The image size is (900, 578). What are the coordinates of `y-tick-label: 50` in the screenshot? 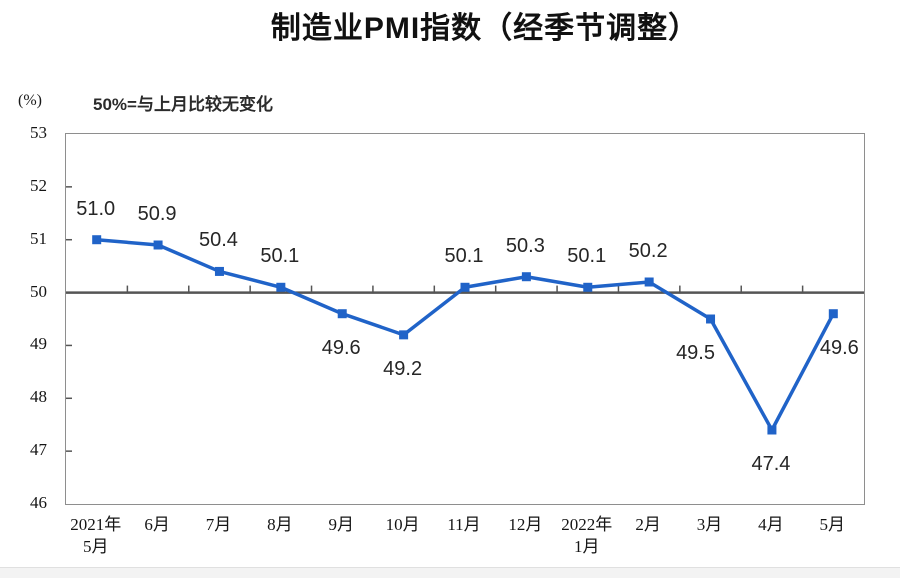 It's located at (38, 291).